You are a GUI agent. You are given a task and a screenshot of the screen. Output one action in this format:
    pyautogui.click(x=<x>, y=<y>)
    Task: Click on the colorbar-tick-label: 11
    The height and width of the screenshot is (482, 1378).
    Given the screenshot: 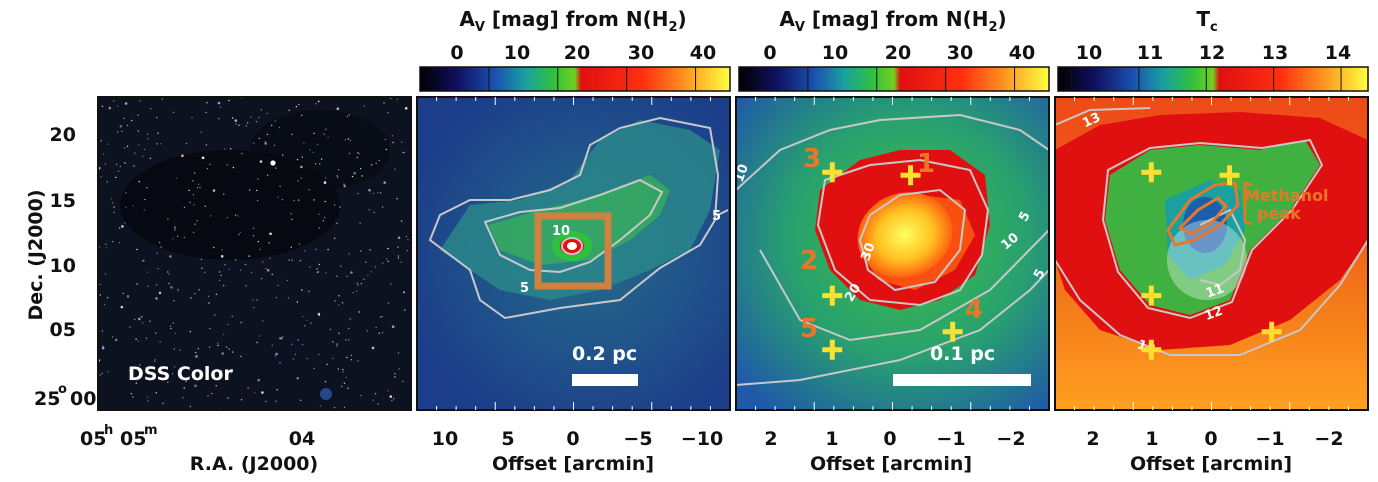 What is the action you would take?
    pyautogui.click(x=1150, y=53)
    